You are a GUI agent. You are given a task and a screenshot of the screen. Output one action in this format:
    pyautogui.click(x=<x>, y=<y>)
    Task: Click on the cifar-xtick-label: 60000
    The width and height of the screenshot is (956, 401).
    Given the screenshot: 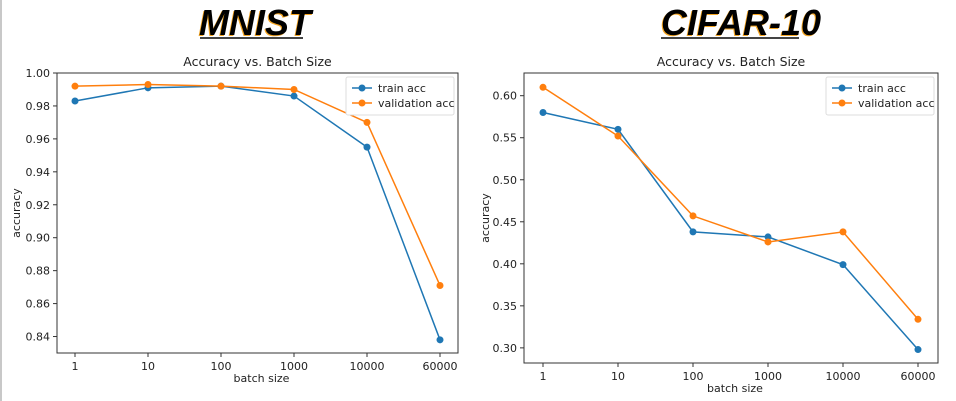 What is the action you would take?
    pyautogui.click(x=918, y=376)
    